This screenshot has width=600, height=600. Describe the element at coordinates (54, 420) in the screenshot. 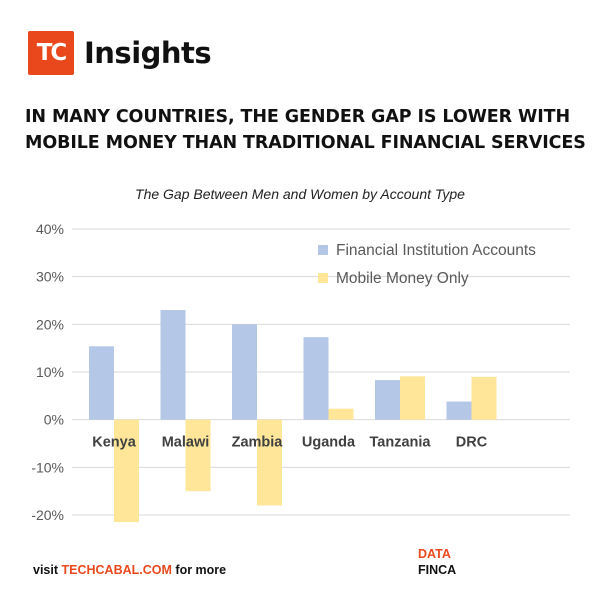

I see `y-tick-label: 0%` at that location.